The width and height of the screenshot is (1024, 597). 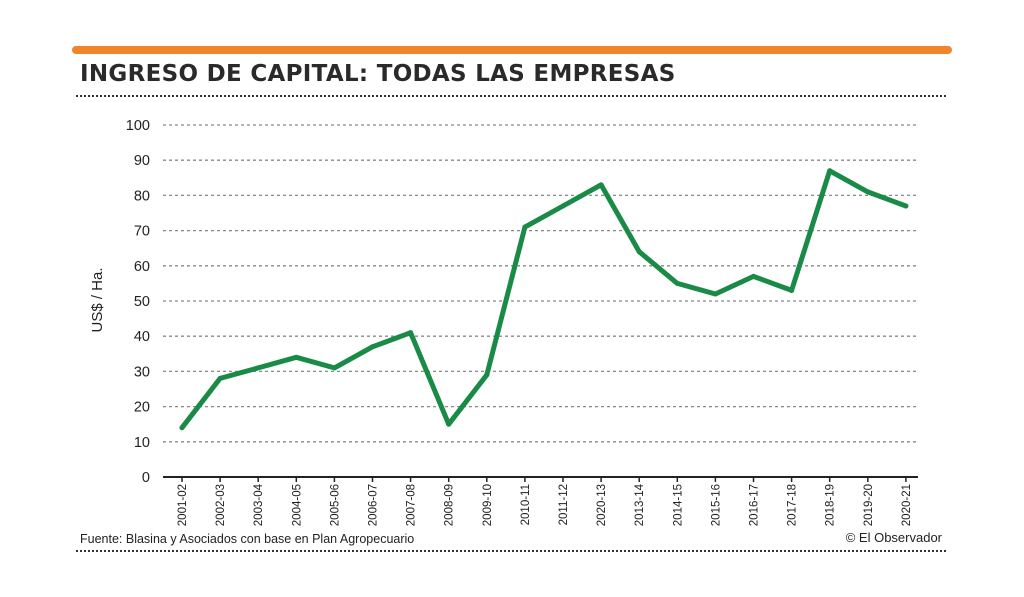 I want to click on x-tick-label: 2020-13, so click(x=602, y=505).